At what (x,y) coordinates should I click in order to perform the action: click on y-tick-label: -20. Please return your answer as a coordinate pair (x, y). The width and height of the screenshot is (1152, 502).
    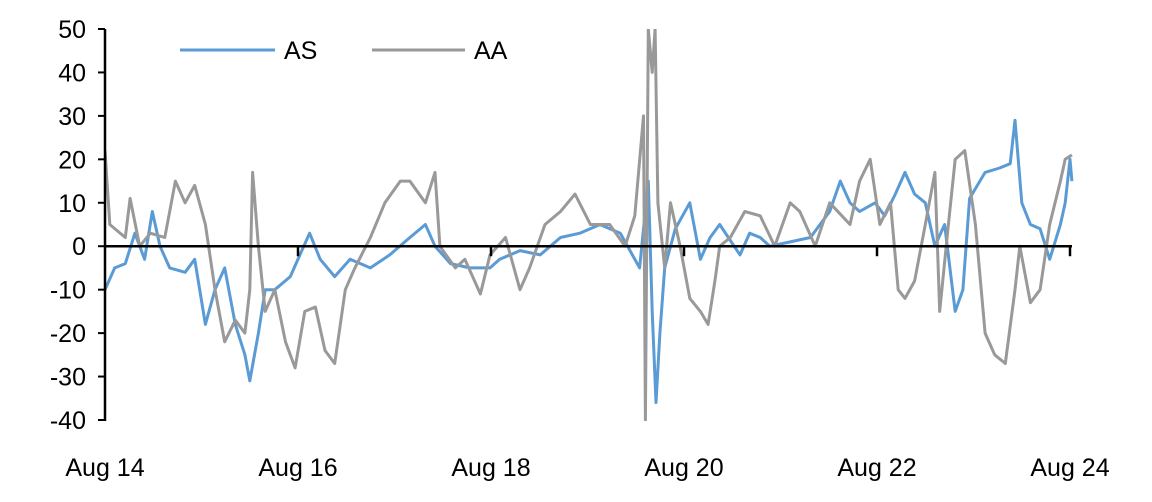
    Looking at the image, I should click on (68, 334).